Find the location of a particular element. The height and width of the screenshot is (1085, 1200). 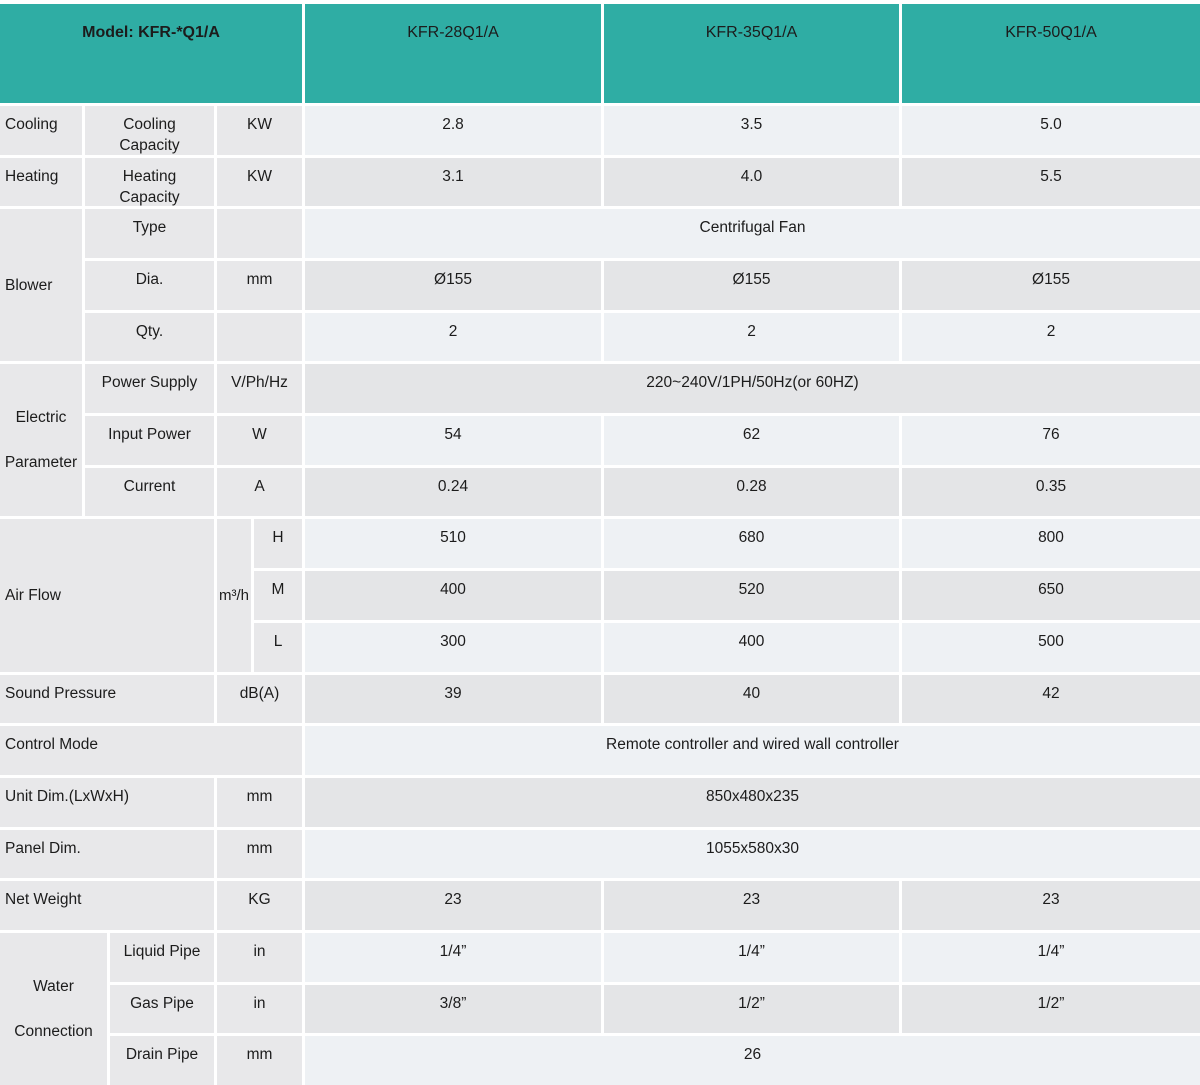

value-blower-type: Centrifugal Fan is located at coordinates (752, 234).